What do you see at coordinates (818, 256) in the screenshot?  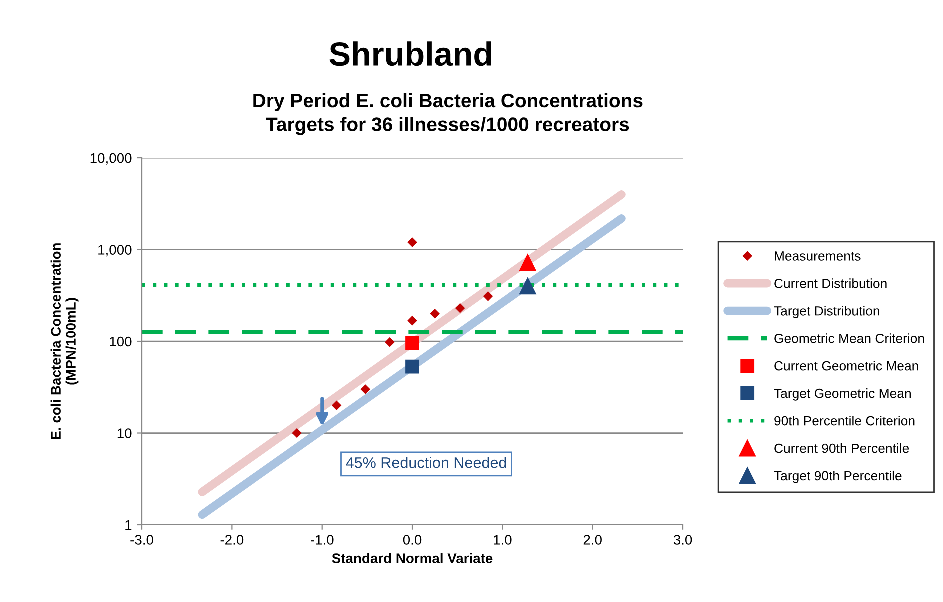 I see `legend-label: Measurements` at bounding box center [818, 256].